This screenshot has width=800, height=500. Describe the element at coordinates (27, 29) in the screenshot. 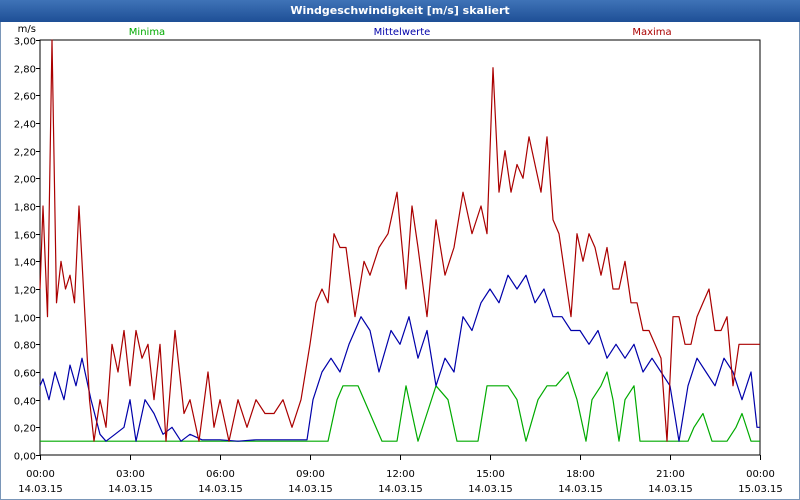

I see `y-axis-label: m/s` at that location.